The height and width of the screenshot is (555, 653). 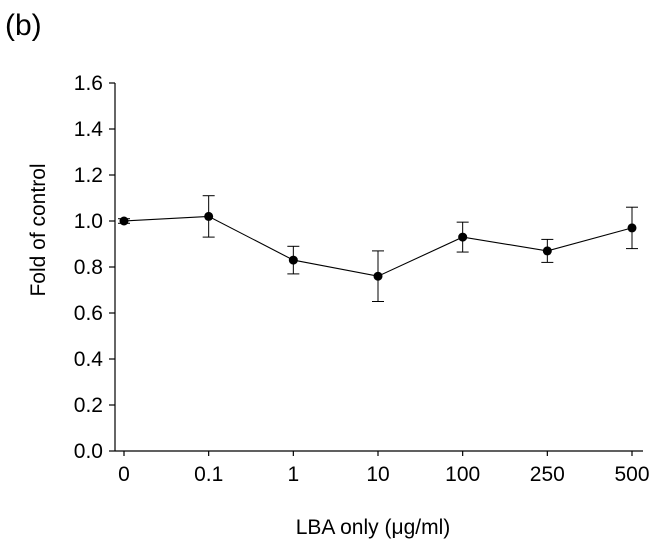 What do you see at coordinates (88, 313) in the screenshot?
I see `y-tick-label: 0.6` at bounding box center [88, 313].